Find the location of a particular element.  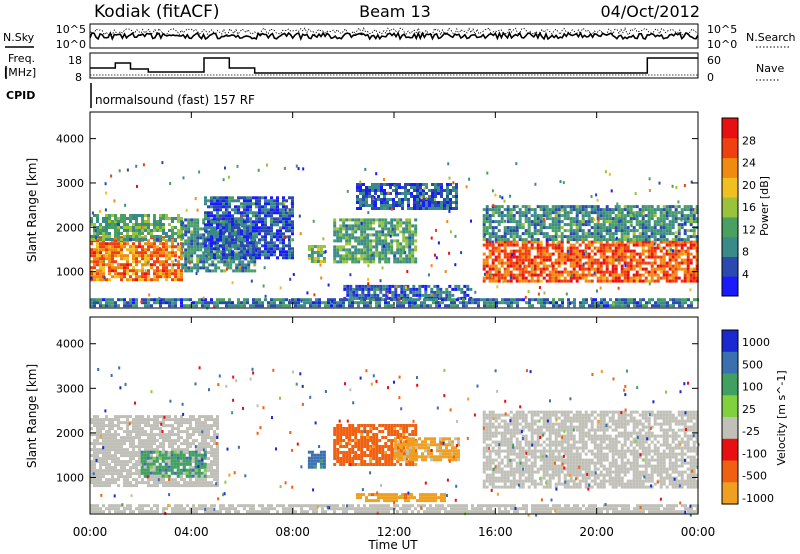

power-cbar-tick: 12 is located at coordinates (749, 229).